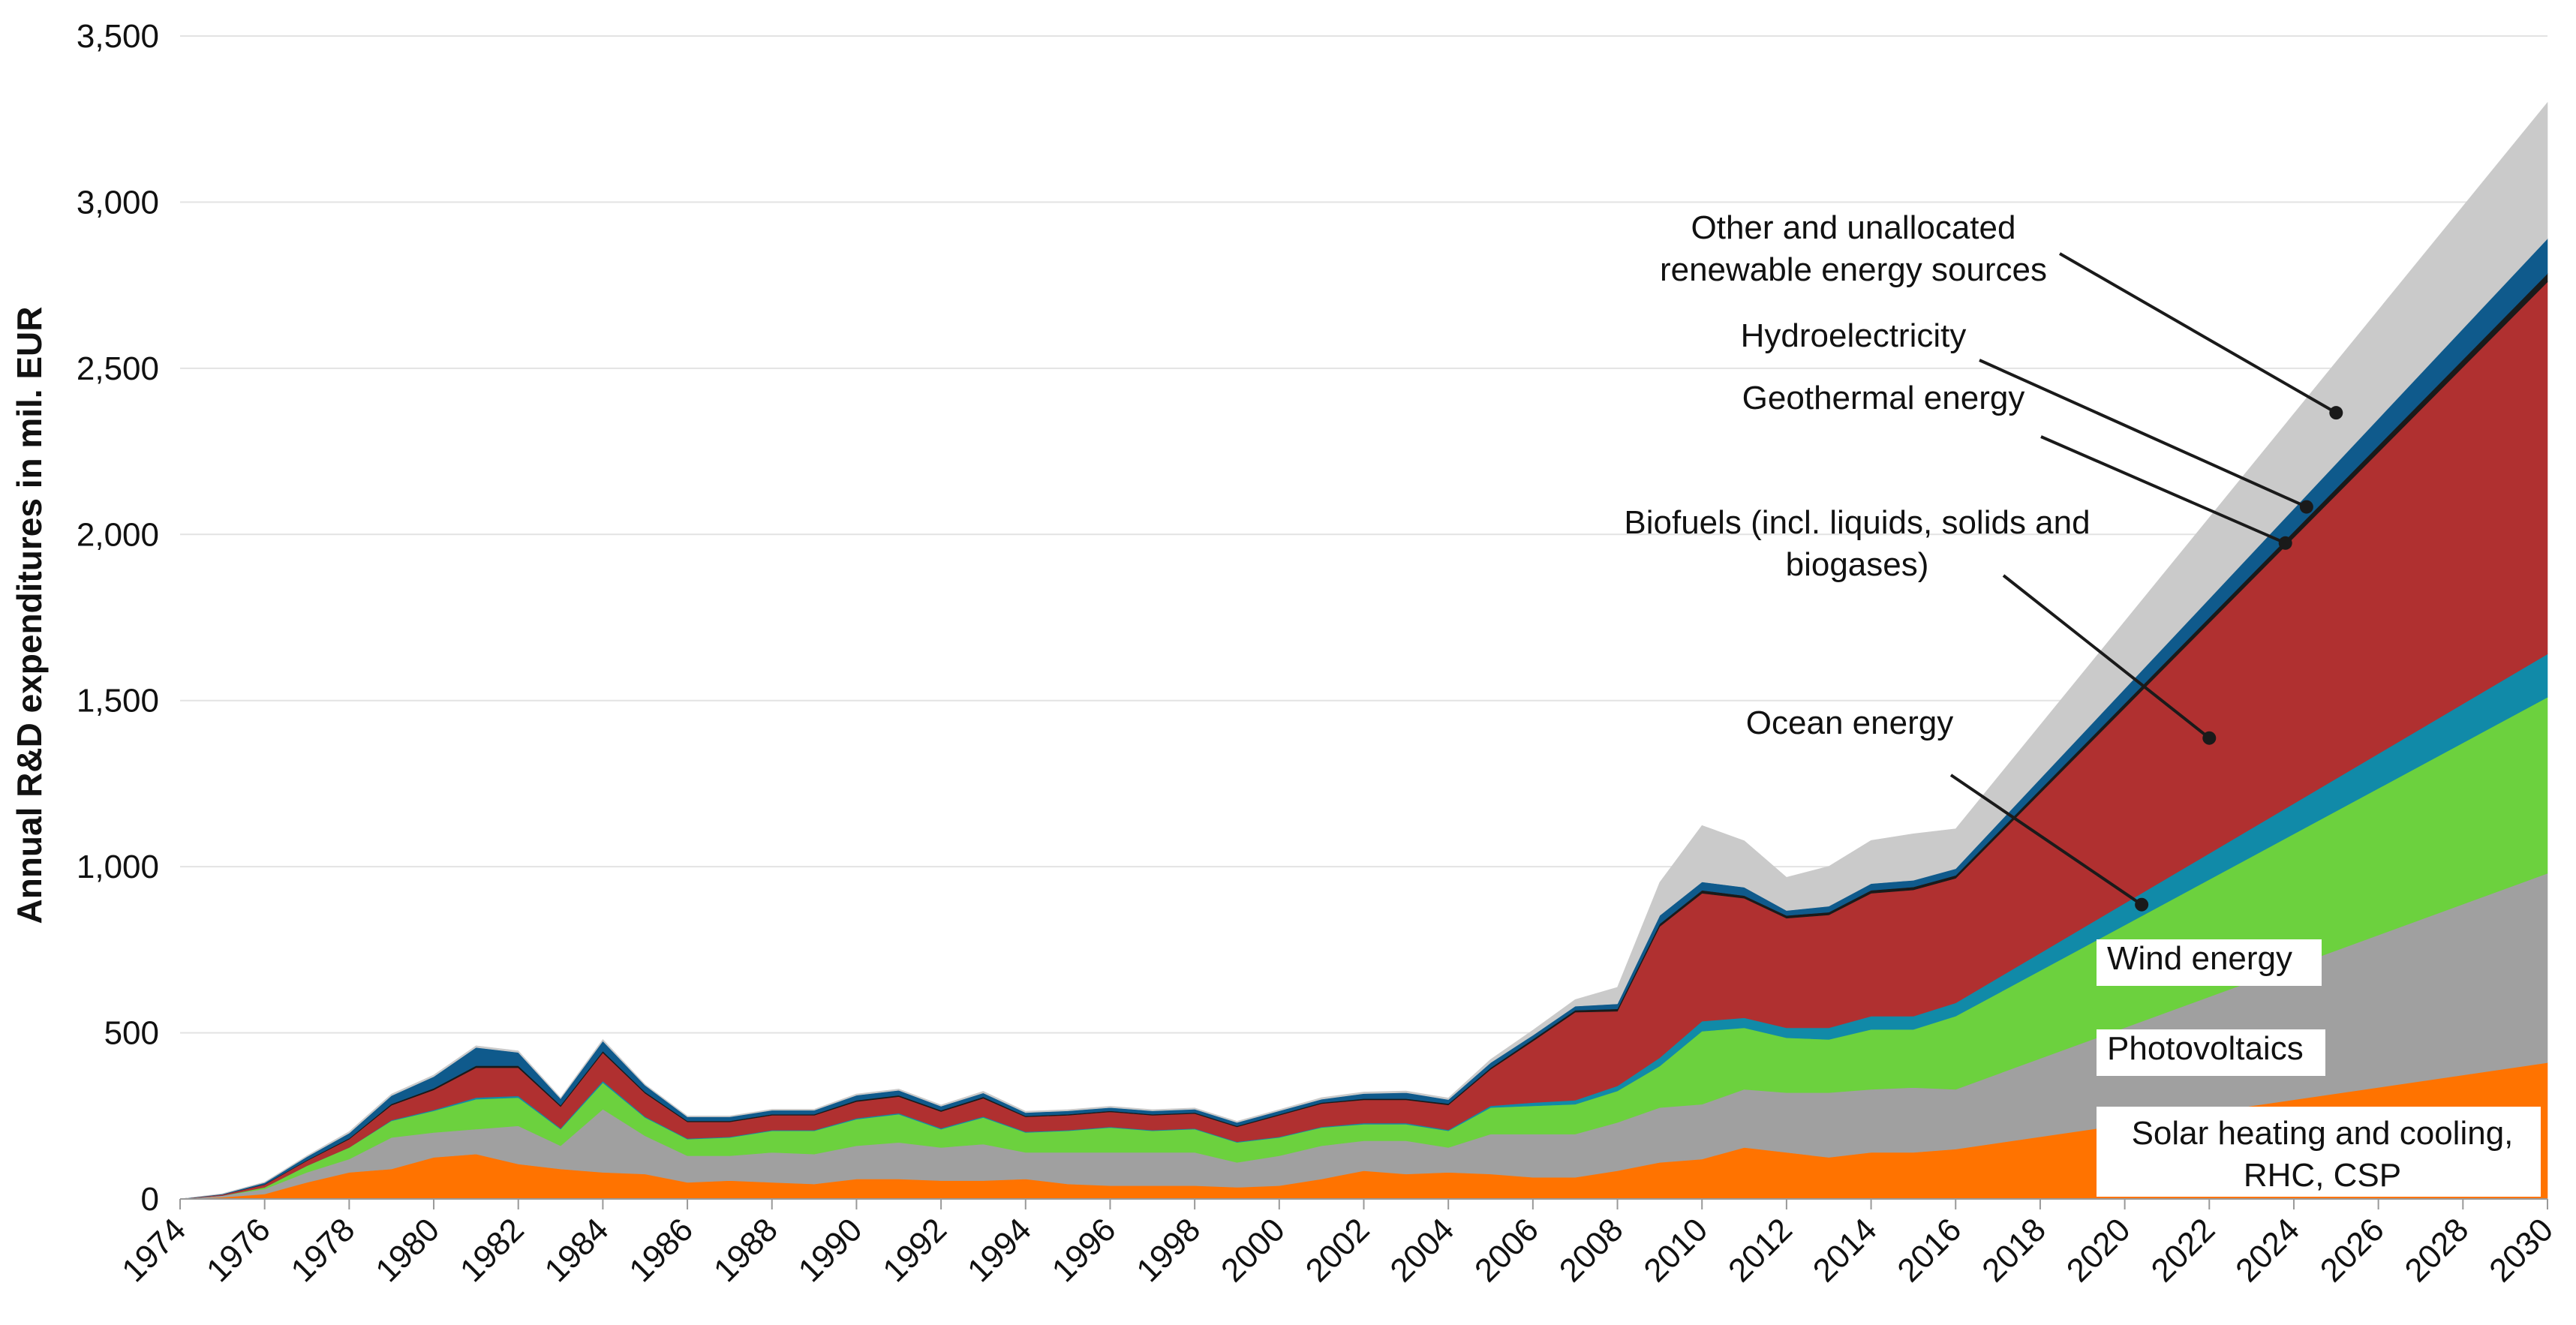  What do you see at coordinates (1507, 1250) in the screenshot?
I see `x-tick-label: 2006` at bounding box center [1507, 1250].